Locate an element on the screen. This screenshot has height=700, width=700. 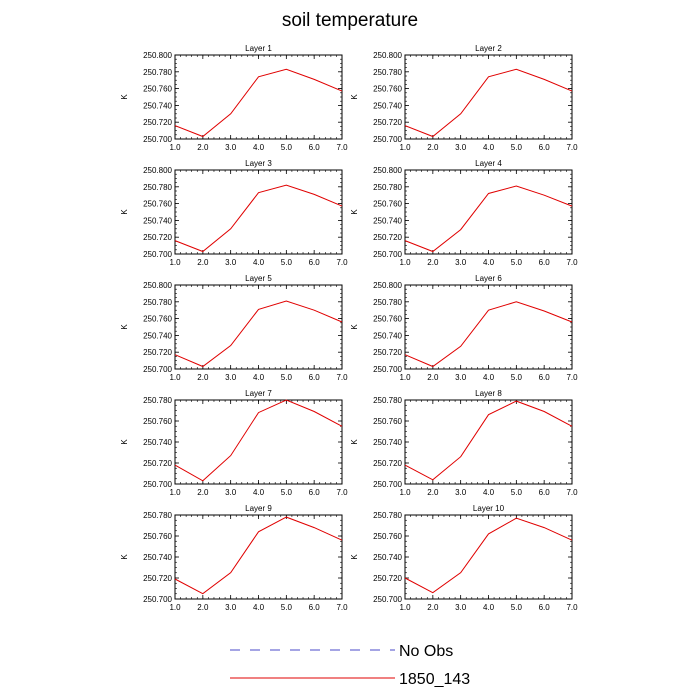
panel-title: Layer 10 is located at coordinates (489, 508).